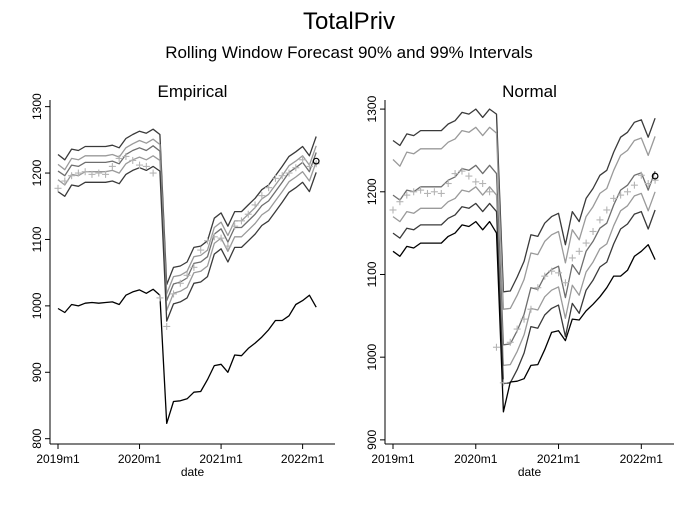 Image resolution: width=698 pixels, height=507 pixels. Describe the element at coordinates (37, 438) in the screenshot. I see `y-tick-label: 800` at that location.